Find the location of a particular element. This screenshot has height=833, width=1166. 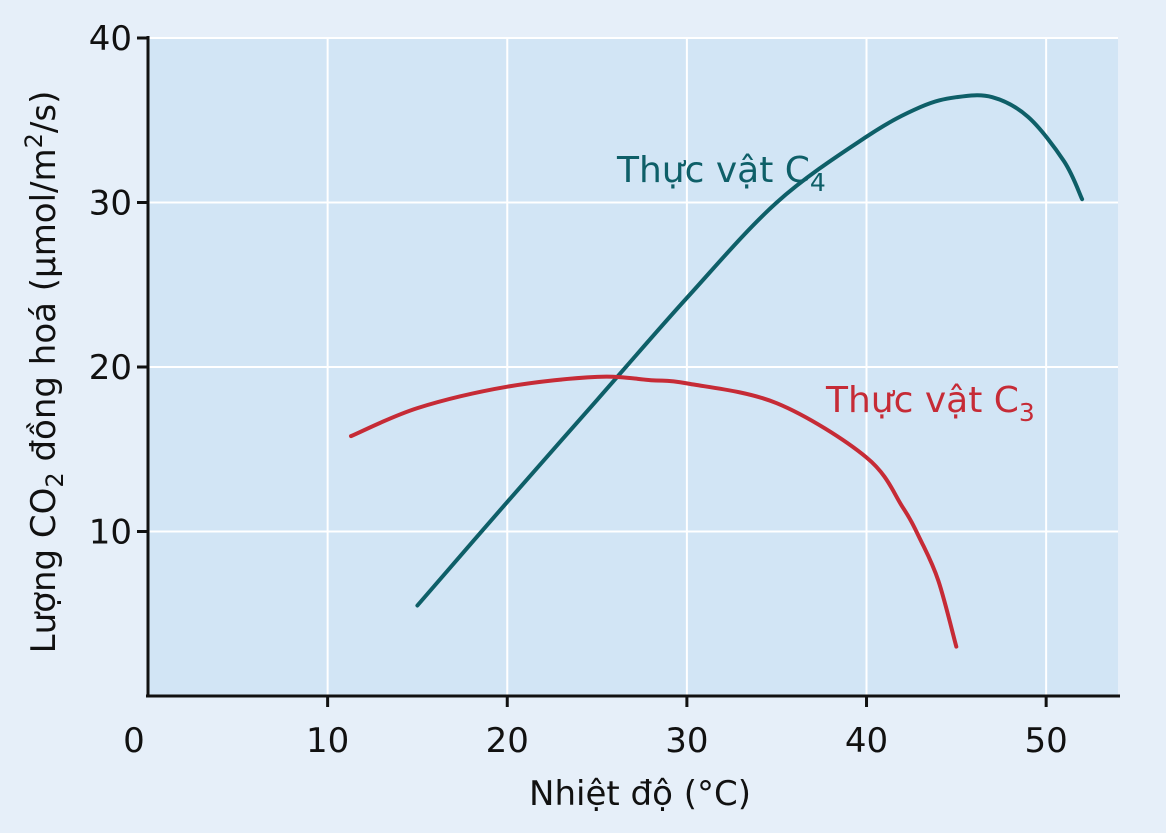

y-tick-label: 10 is located at coordinates (110, 533).